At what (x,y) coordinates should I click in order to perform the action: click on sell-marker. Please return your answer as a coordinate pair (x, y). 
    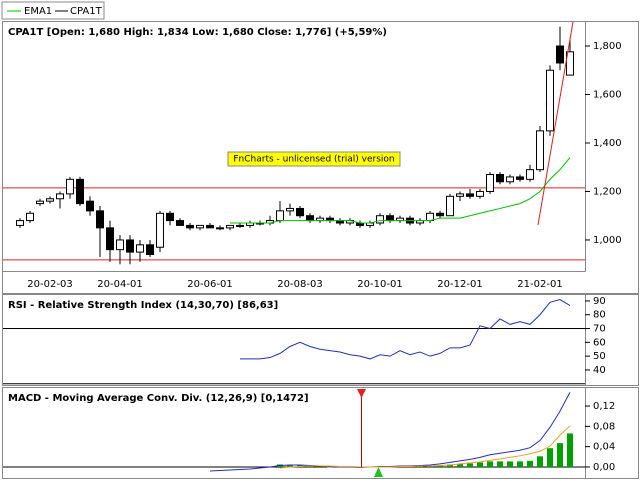
    Looking at the image, I should click on (361, 393).